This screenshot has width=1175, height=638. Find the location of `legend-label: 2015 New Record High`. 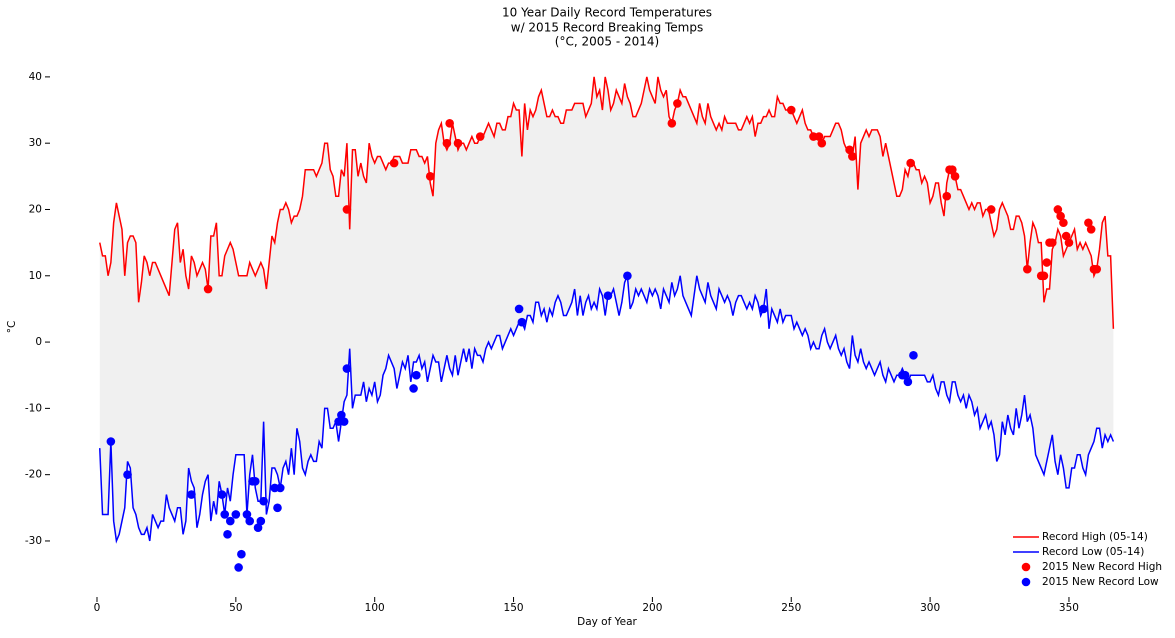

legend-label: 2015 New Record High is located at coordinates (1102, 567).